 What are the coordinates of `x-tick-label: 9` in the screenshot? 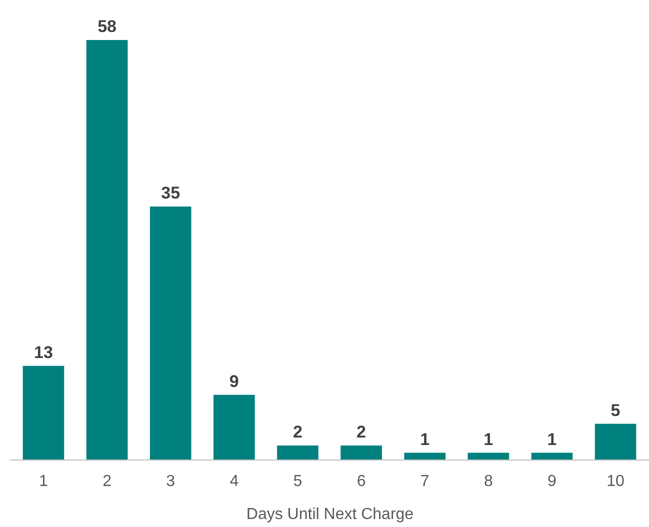 It's located at (552, 481).